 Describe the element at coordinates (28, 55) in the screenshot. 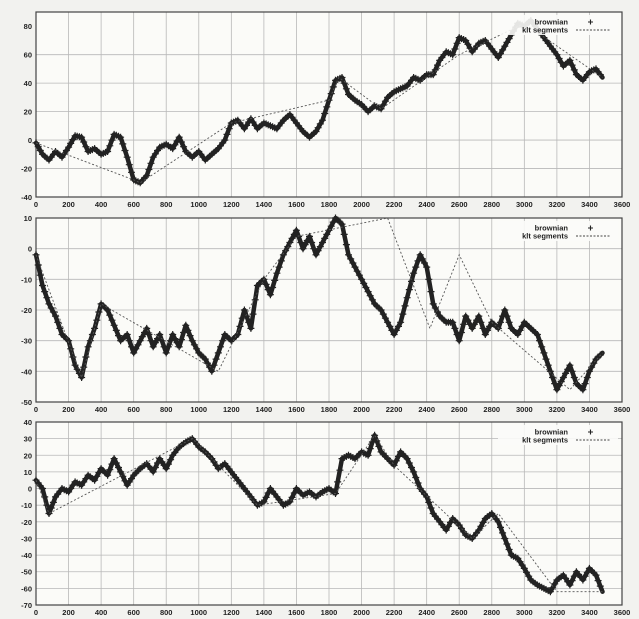

I see `y-tick-label: 60` at that location.